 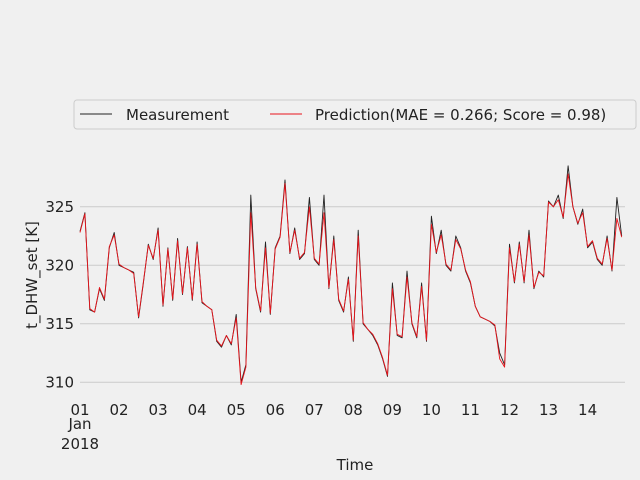 What do you see at coordinates (32, 275) in the screenshot?
I see `y-axis-label: t_DHW_set [K]` at bounding box center [32, 275].